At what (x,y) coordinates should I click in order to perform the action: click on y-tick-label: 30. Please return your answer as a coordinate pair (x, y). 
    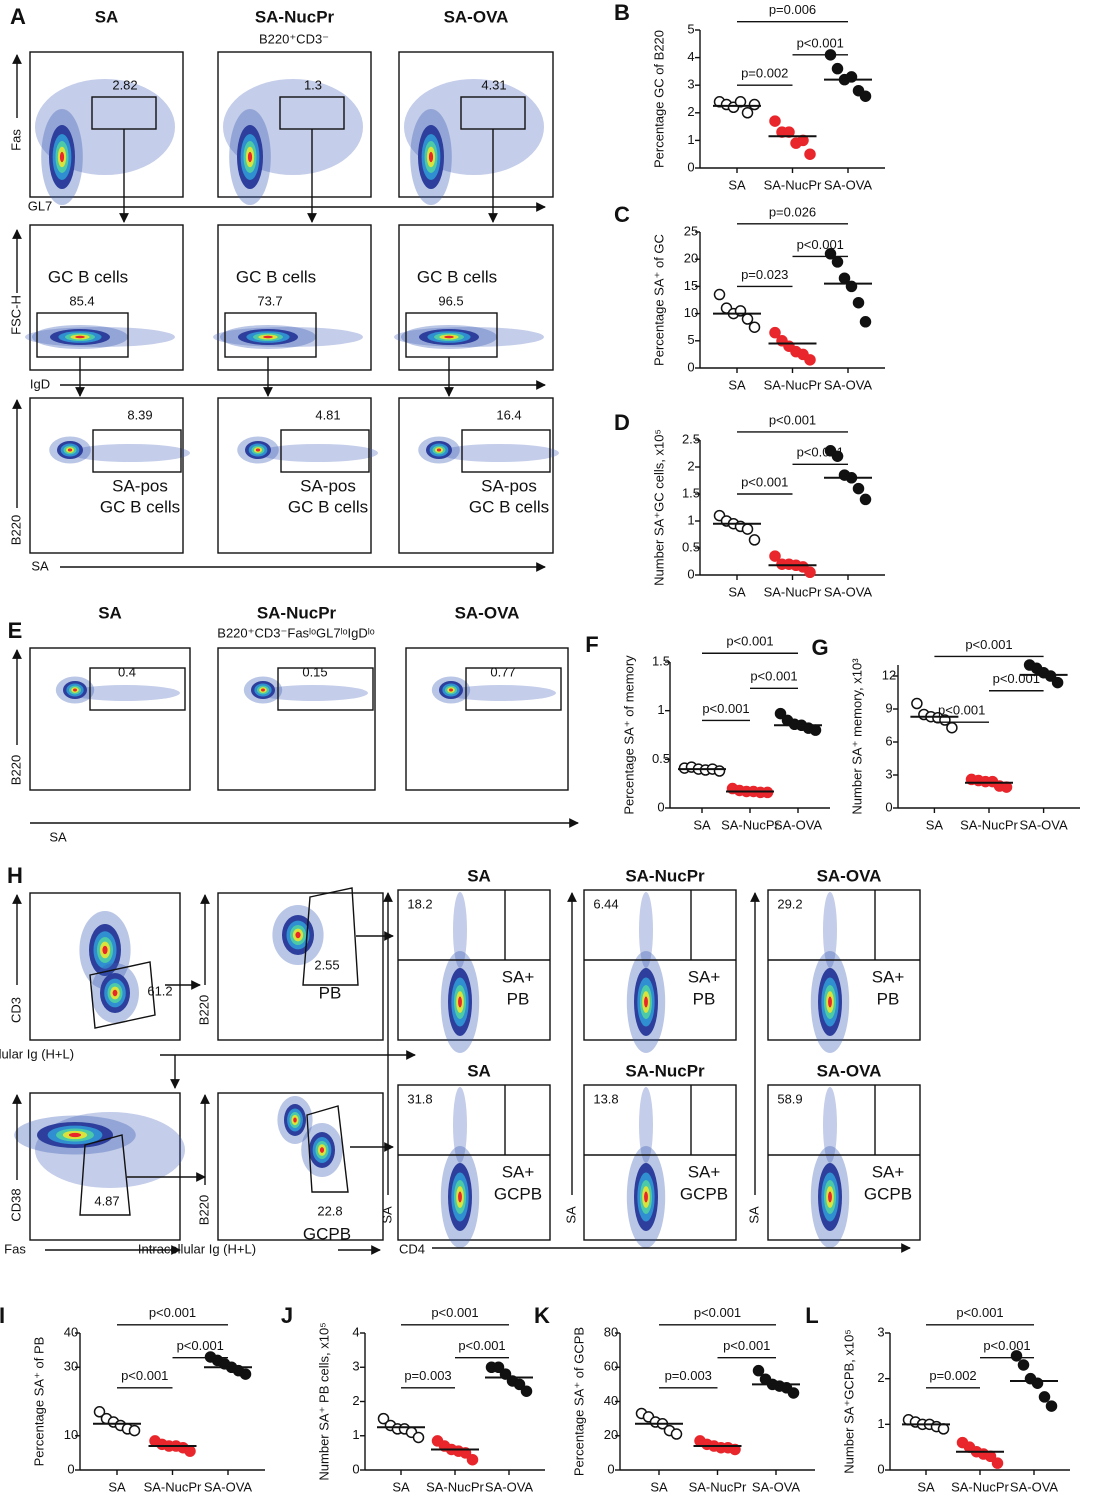
    Looking at the image, I should click on (71, 1366).